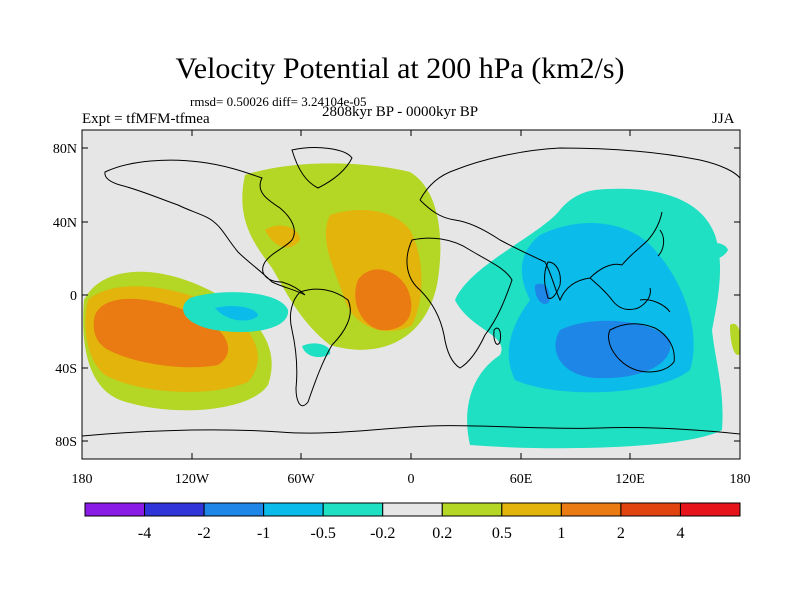 The height and width of the screenshot is (600, 800). Describe the element at coordinates (412, 522) in the screenshot. I see `colorbar: -4 -2 -1 -0.5 -0.2 0.2 0.5 1 2 4` at that location.